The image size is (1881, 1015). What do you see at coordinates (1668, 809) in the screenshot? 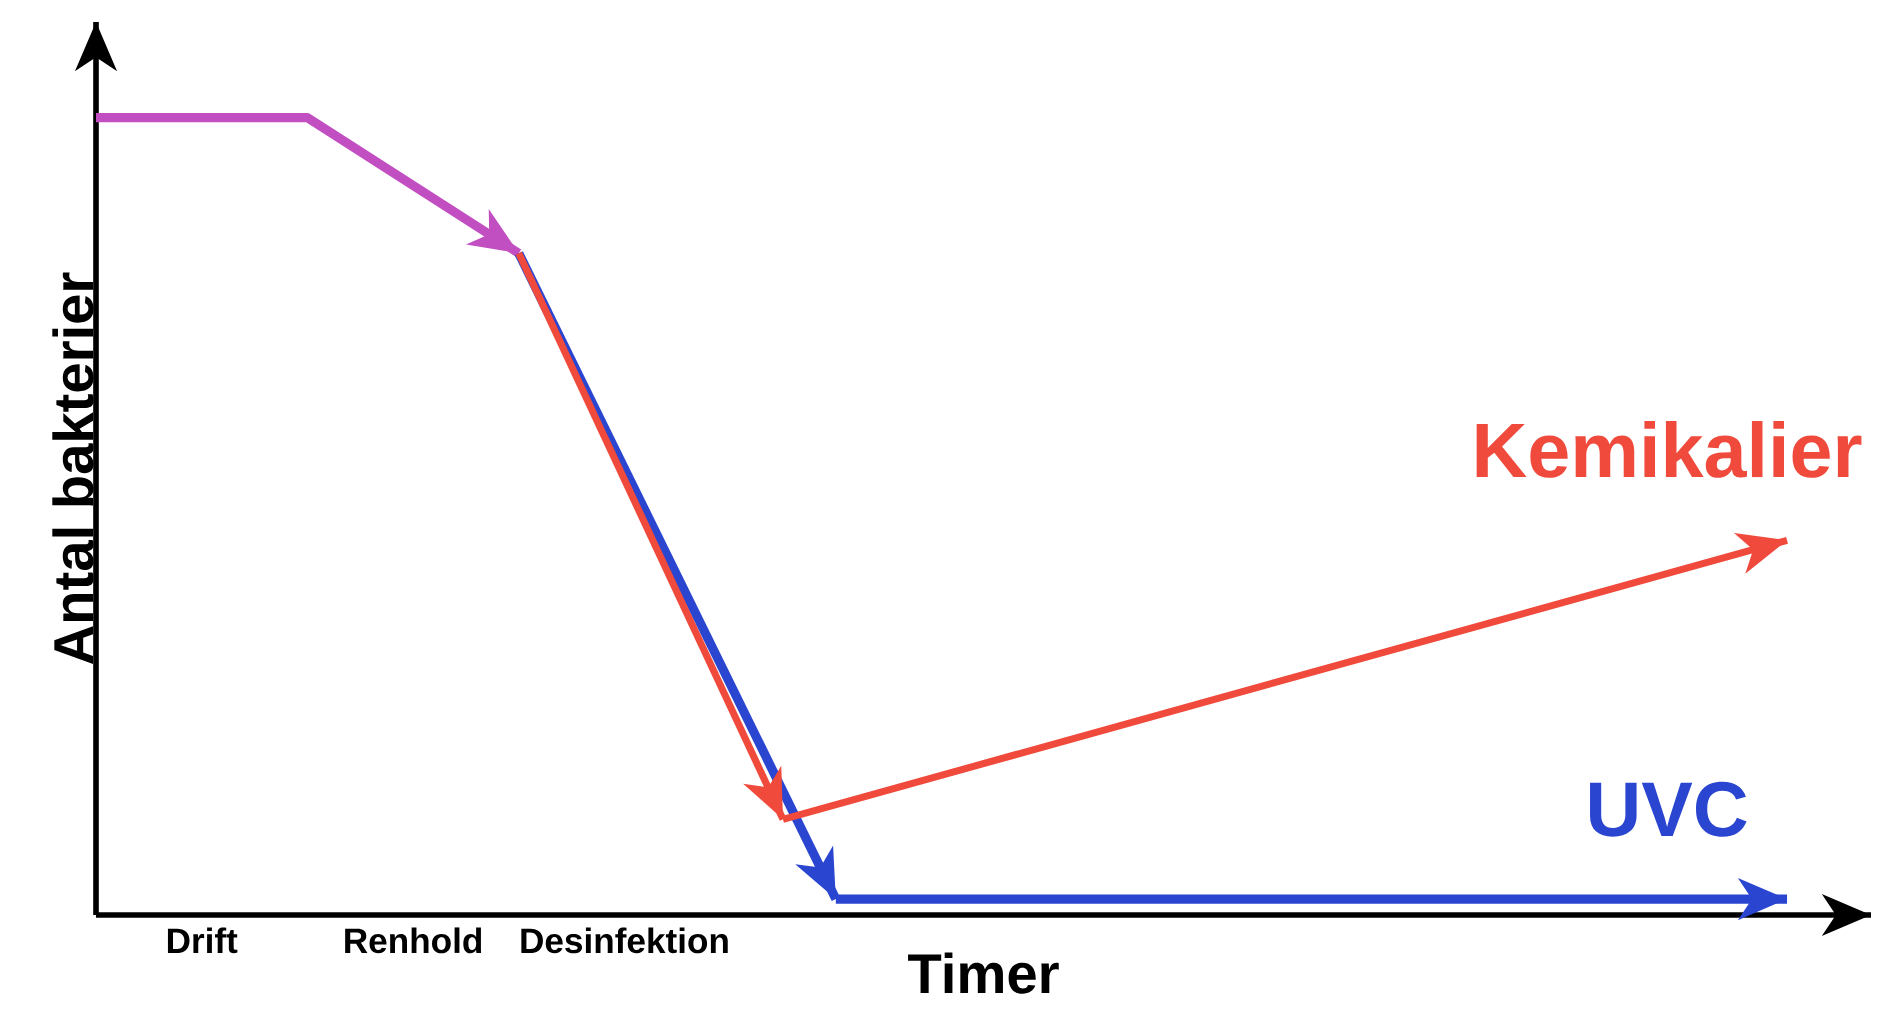
I see `series-label: UVC` at bounding box center [1668, 809].